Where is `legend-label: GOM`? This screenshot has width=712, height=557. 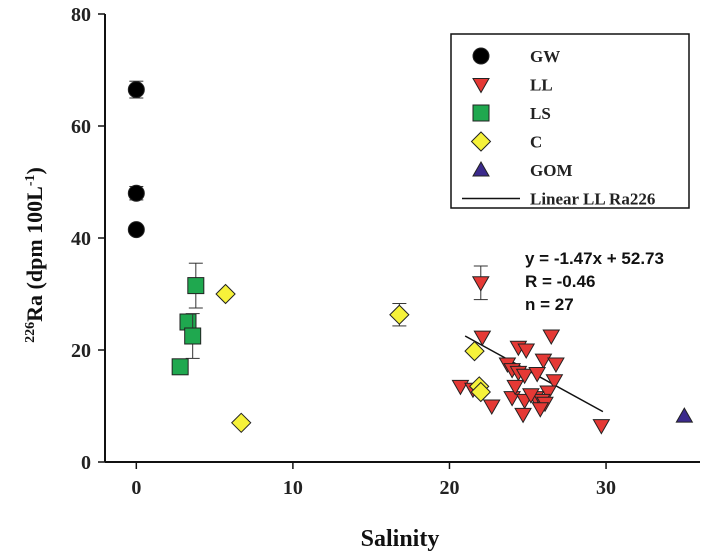 legend-label: GOM is located at coordinates (551, 170).